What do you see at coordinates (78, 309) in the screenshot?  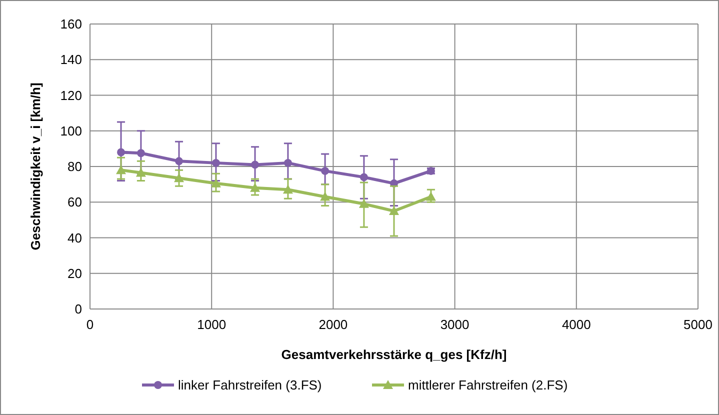 I see `y-tick-label: 0` at bounding box center [78, 309].